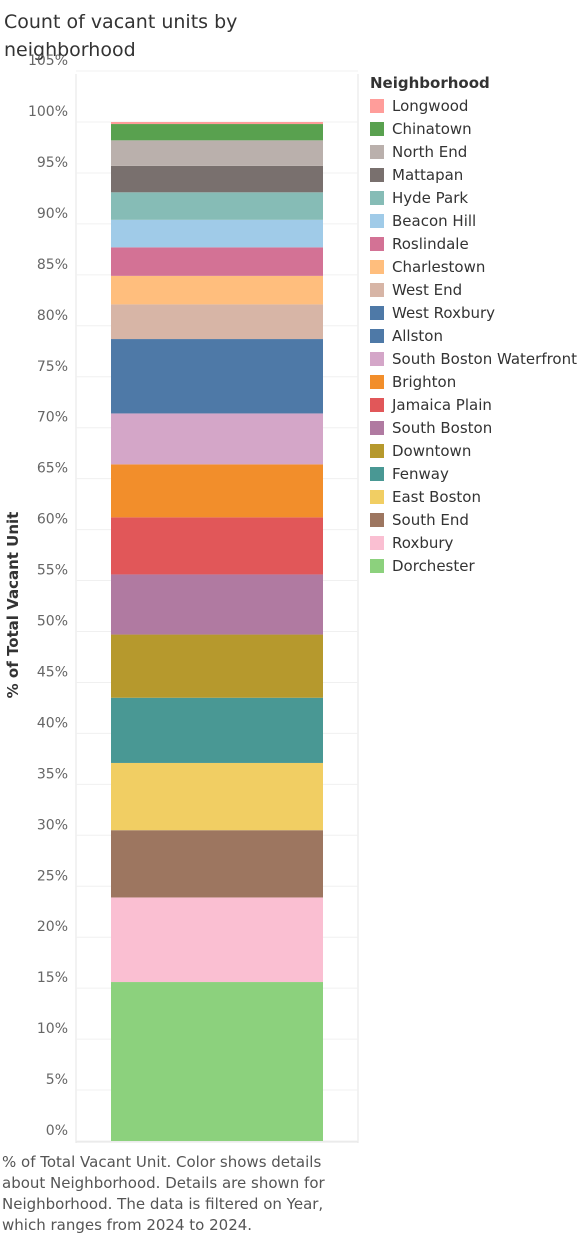 The image size is (588, 1242). I want to click on legend-item-hyde-park: Hyde Park, so click(473, 197).